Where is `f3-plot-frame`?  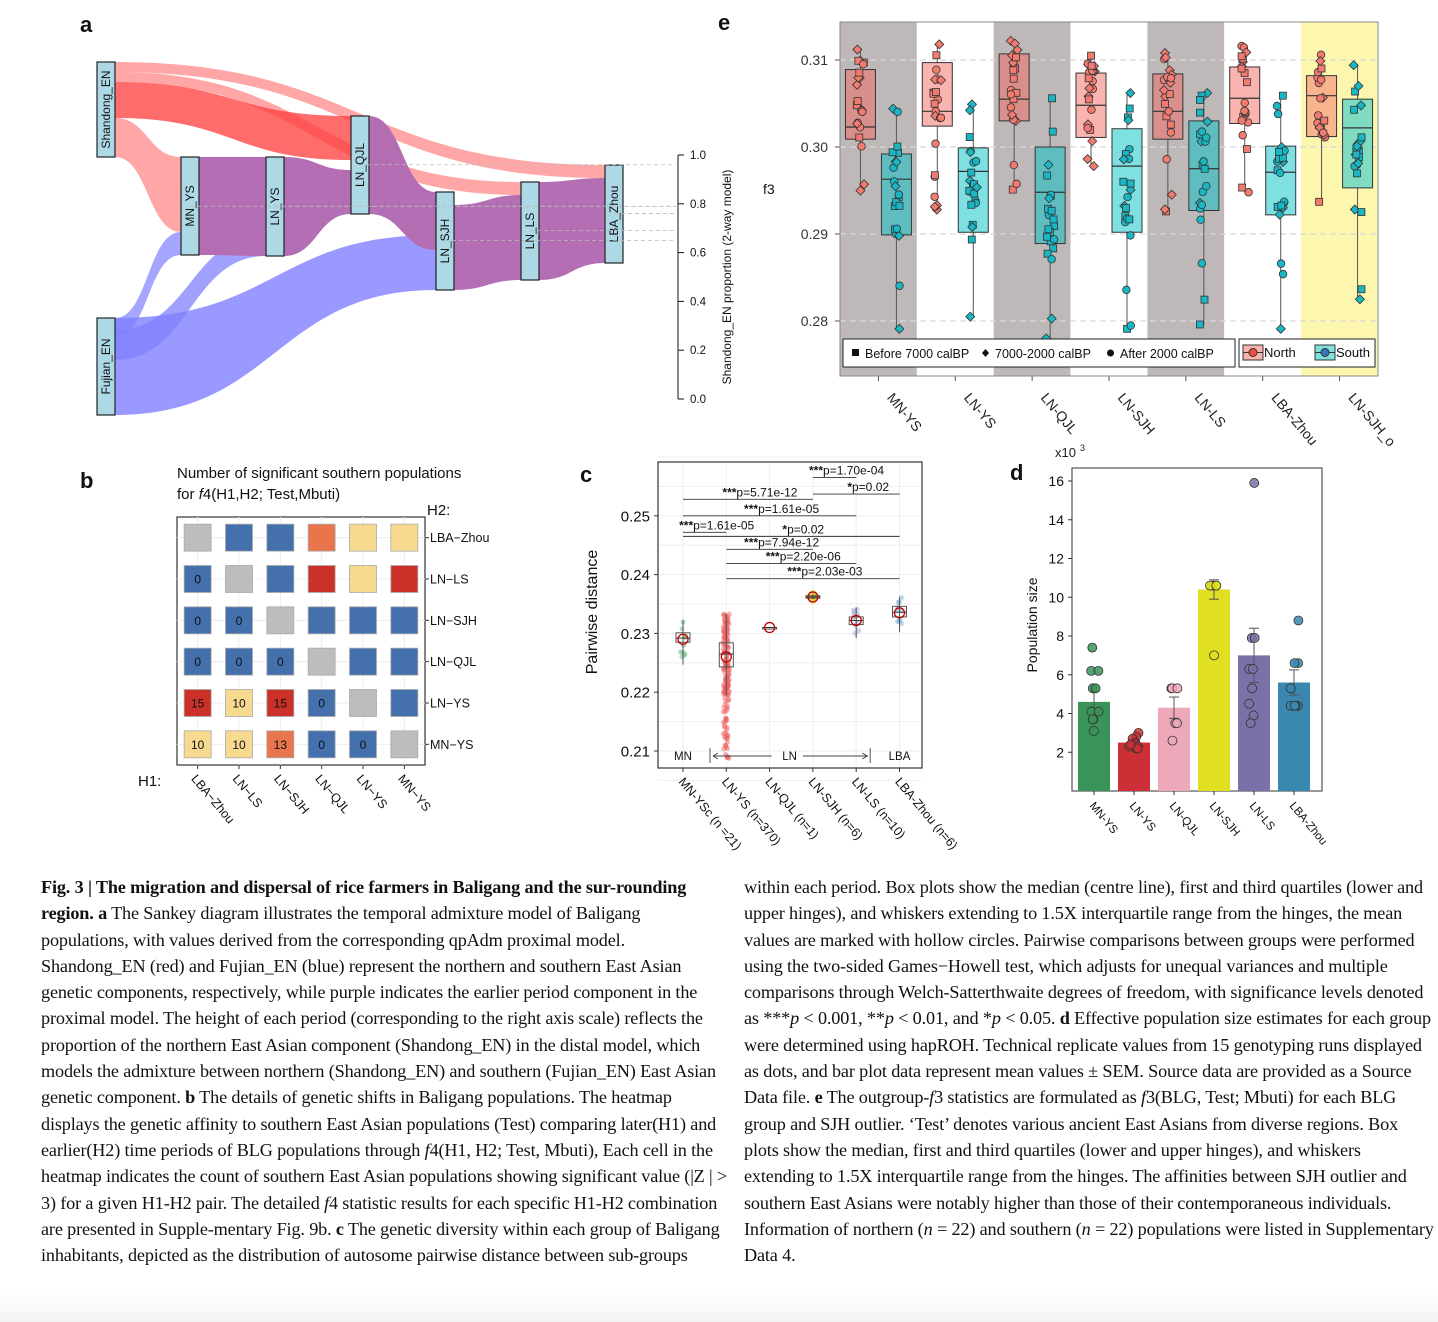 f3-plot-frame is located at coordinates (1109, 199).